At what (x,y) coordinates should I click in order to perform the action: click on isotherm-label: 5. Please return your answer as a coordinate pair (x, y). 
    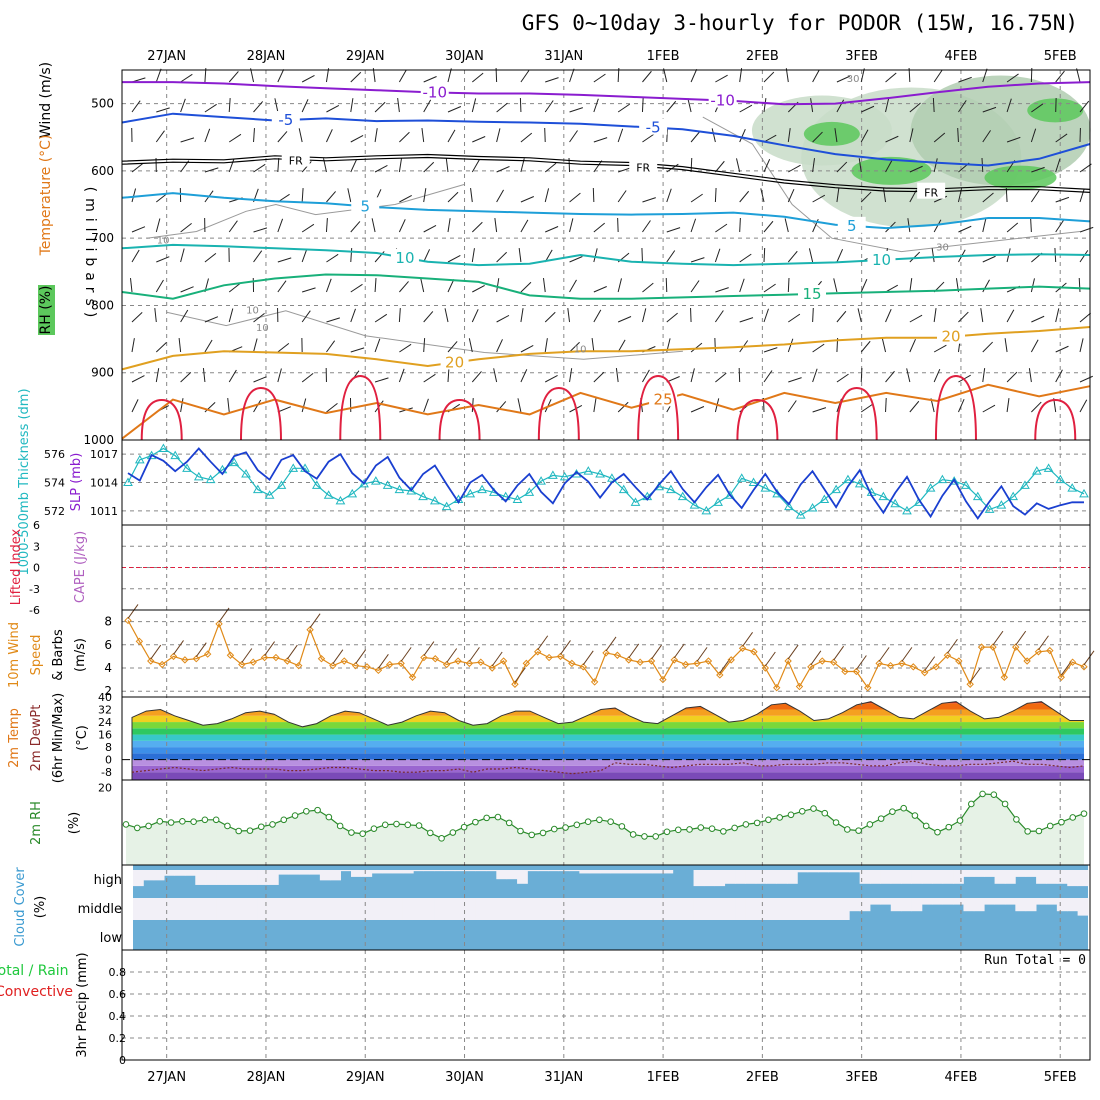
    Looking at the image, I should click on (365, 206).